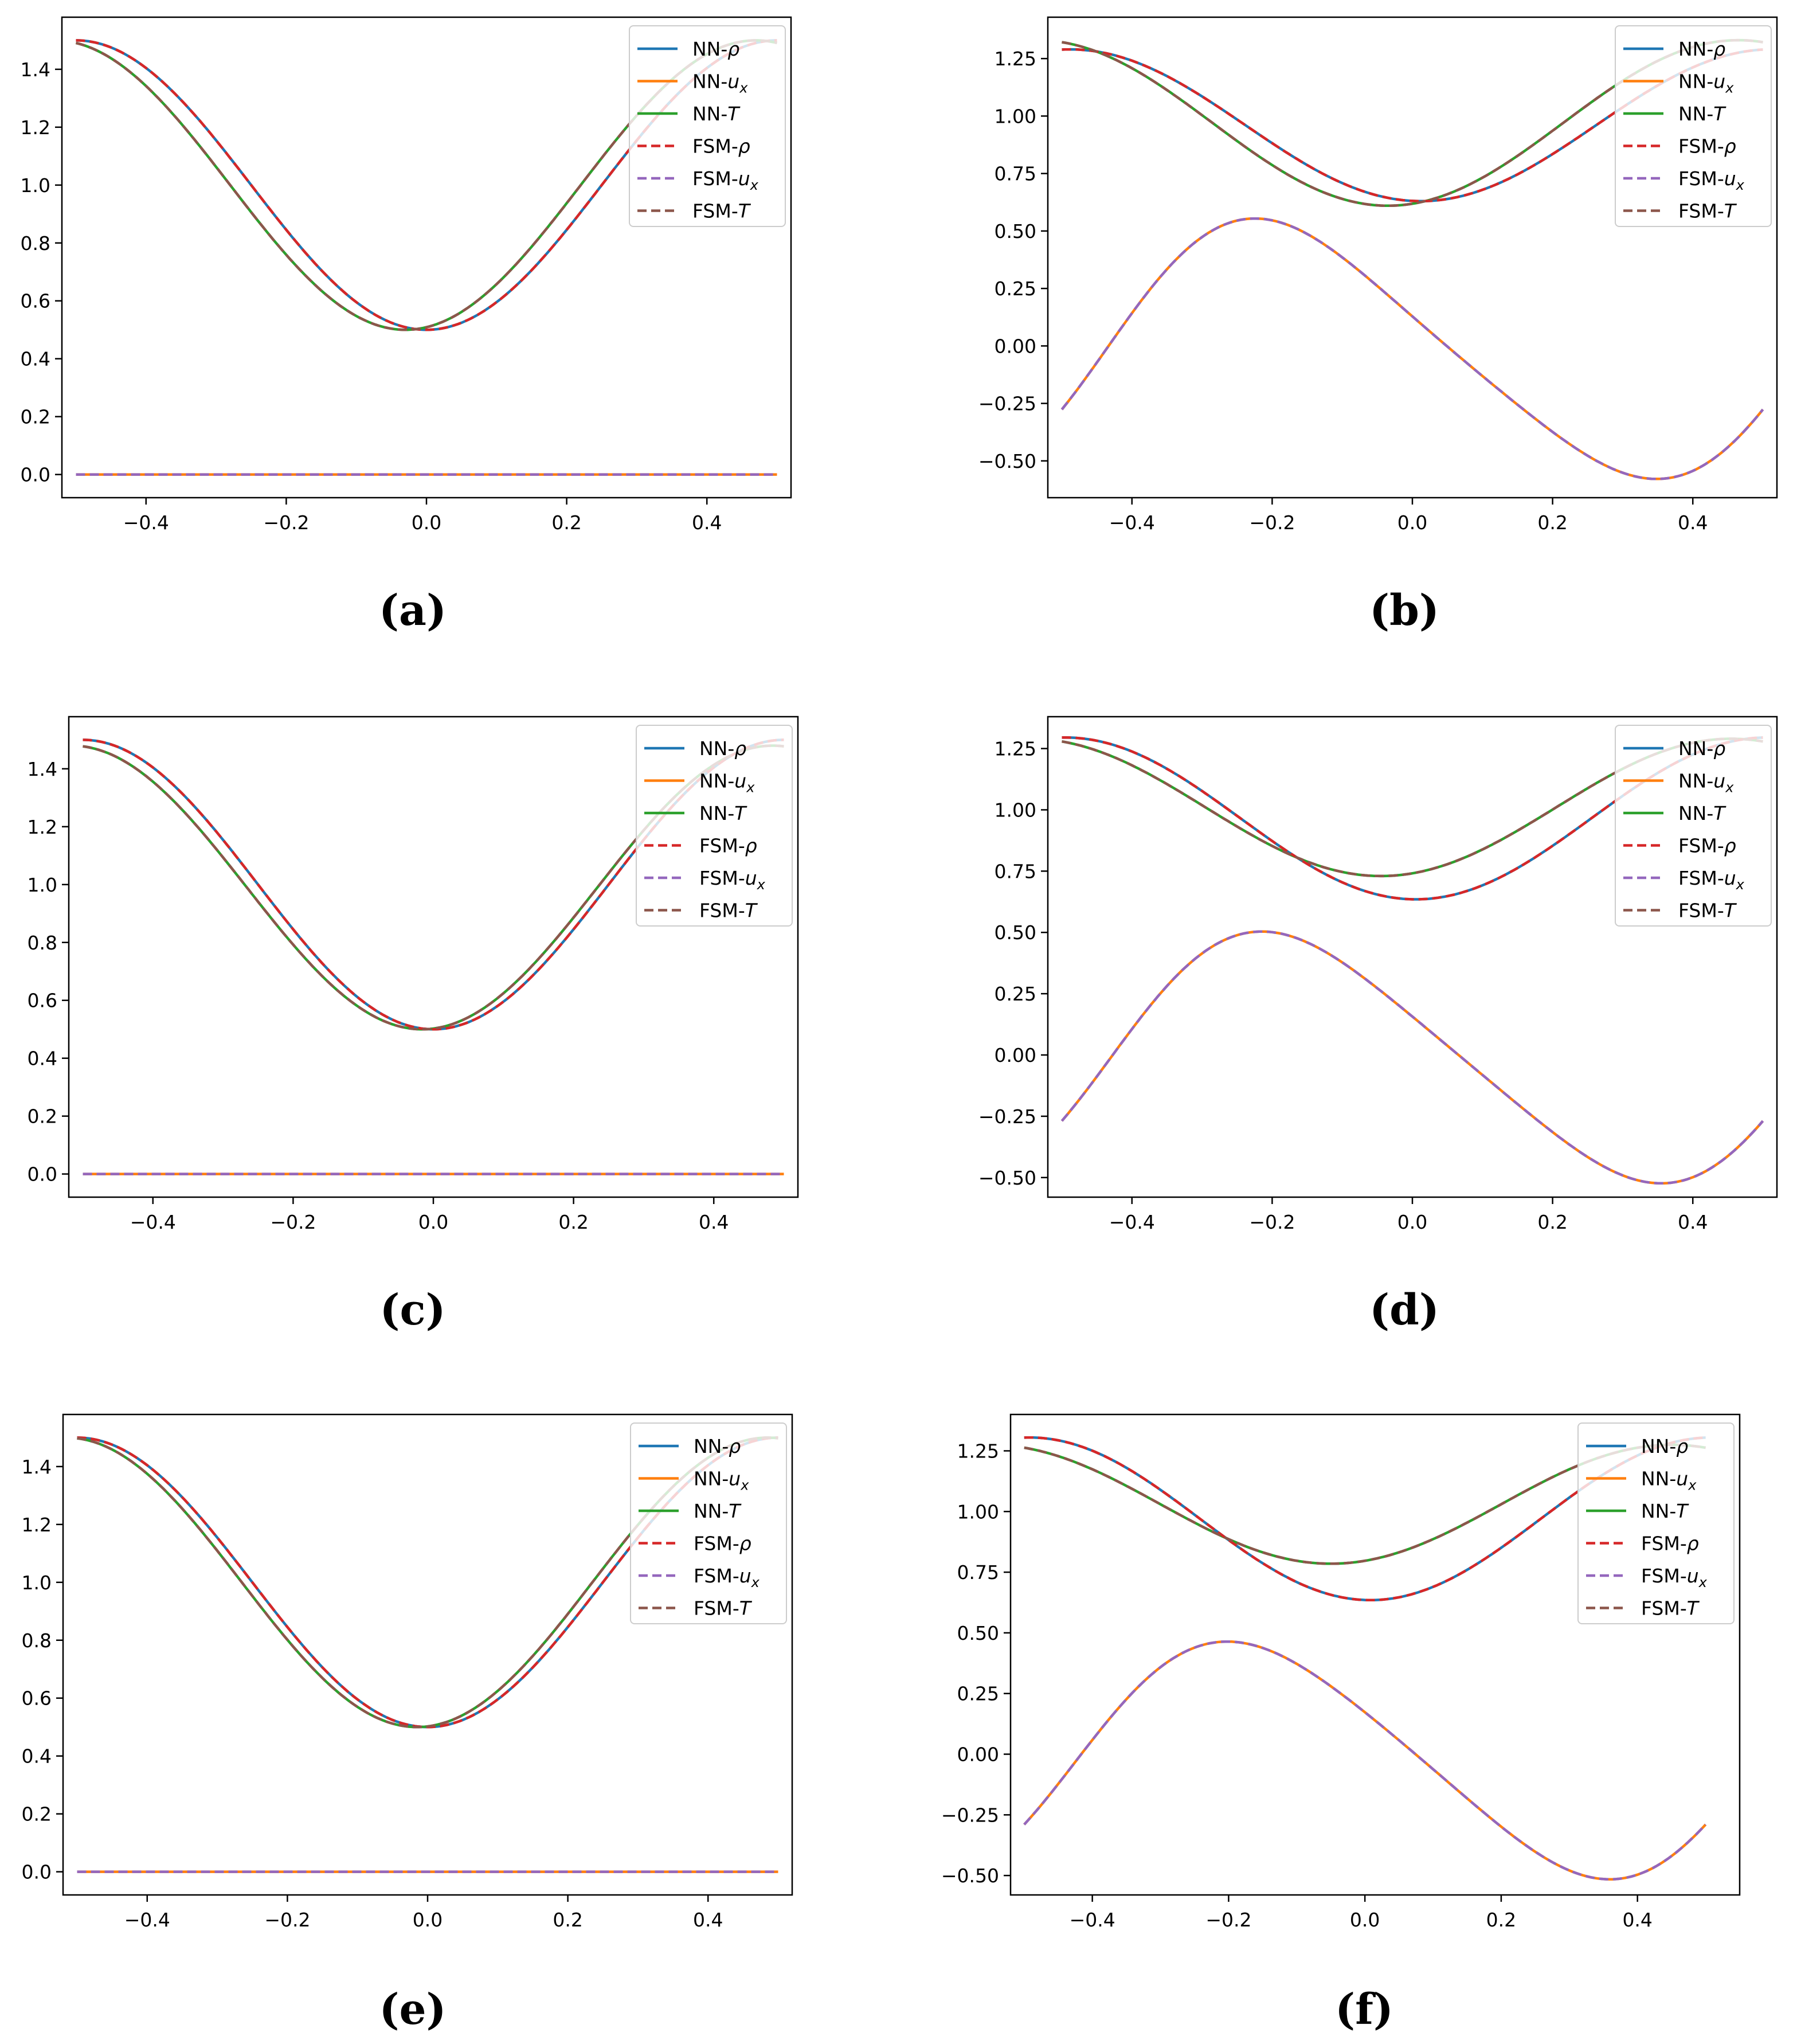  Describe the element at coordinates (1364, 2009) in the screenshot. I see `panel-label: (f)` at that location.